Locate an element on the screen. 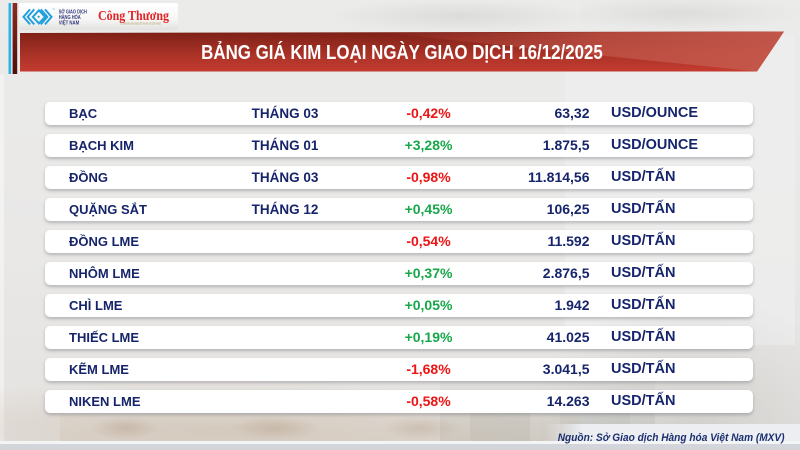  svg-text: Công Thương is located at coordinates (133, 15).